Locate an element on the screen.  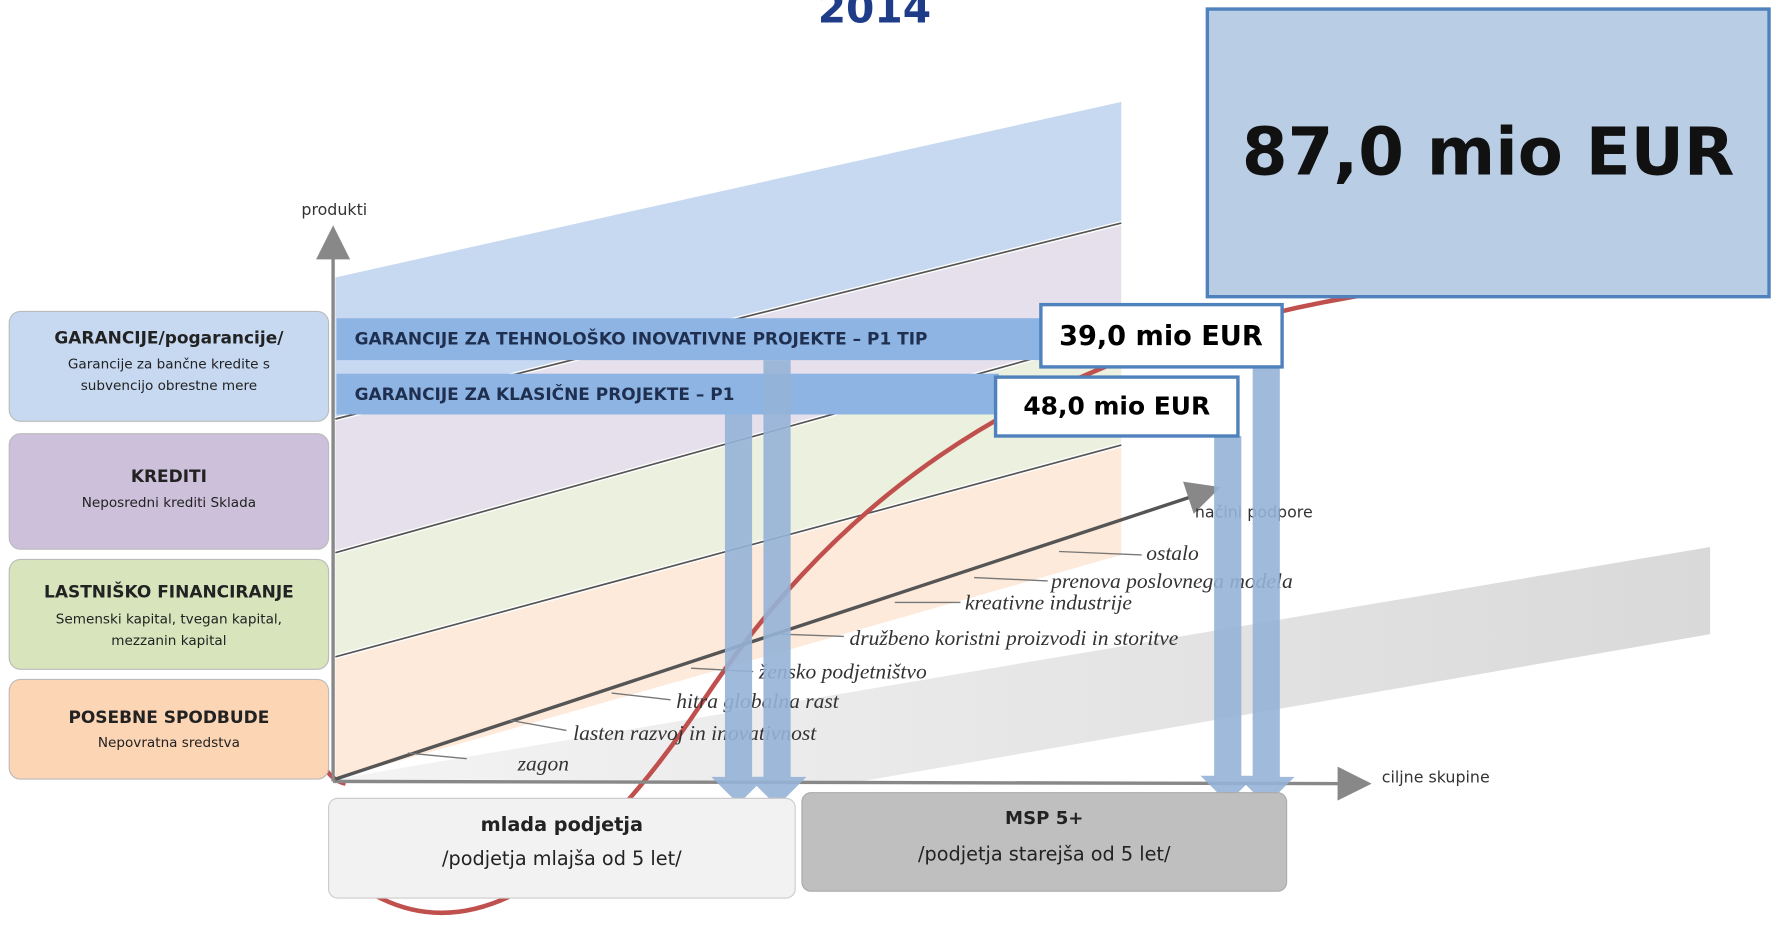
product-subtitle: Garancije za bančne kredite s is located at coordinates (169, 365).